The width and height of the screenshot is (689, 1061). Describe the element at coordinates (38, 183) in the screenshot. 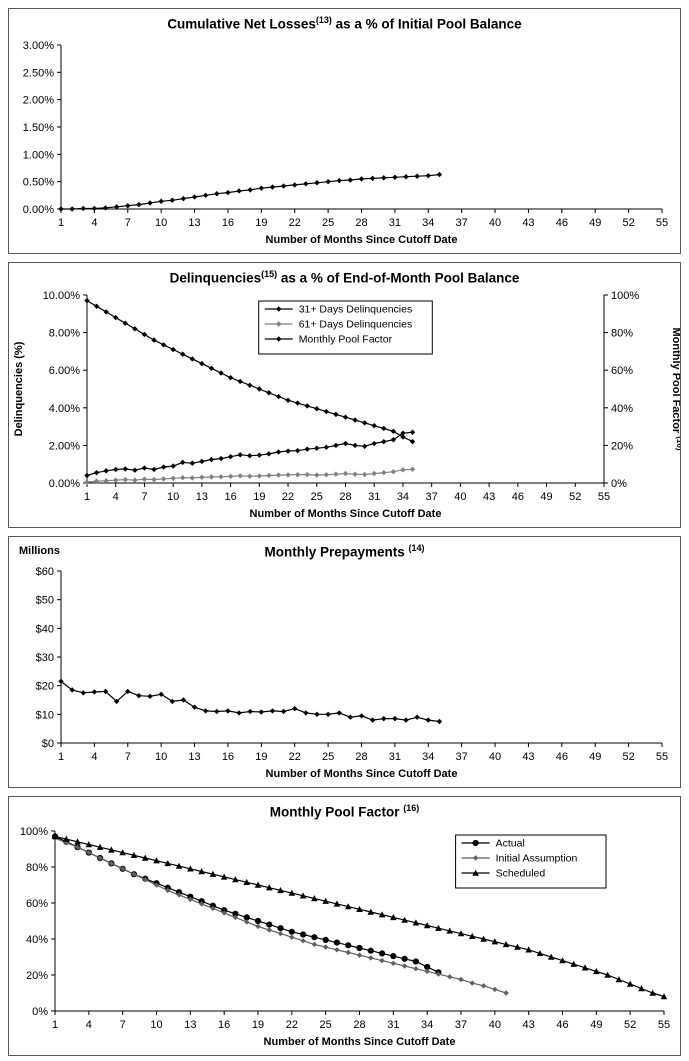

I see `svg-text: 0.50%` at that location.